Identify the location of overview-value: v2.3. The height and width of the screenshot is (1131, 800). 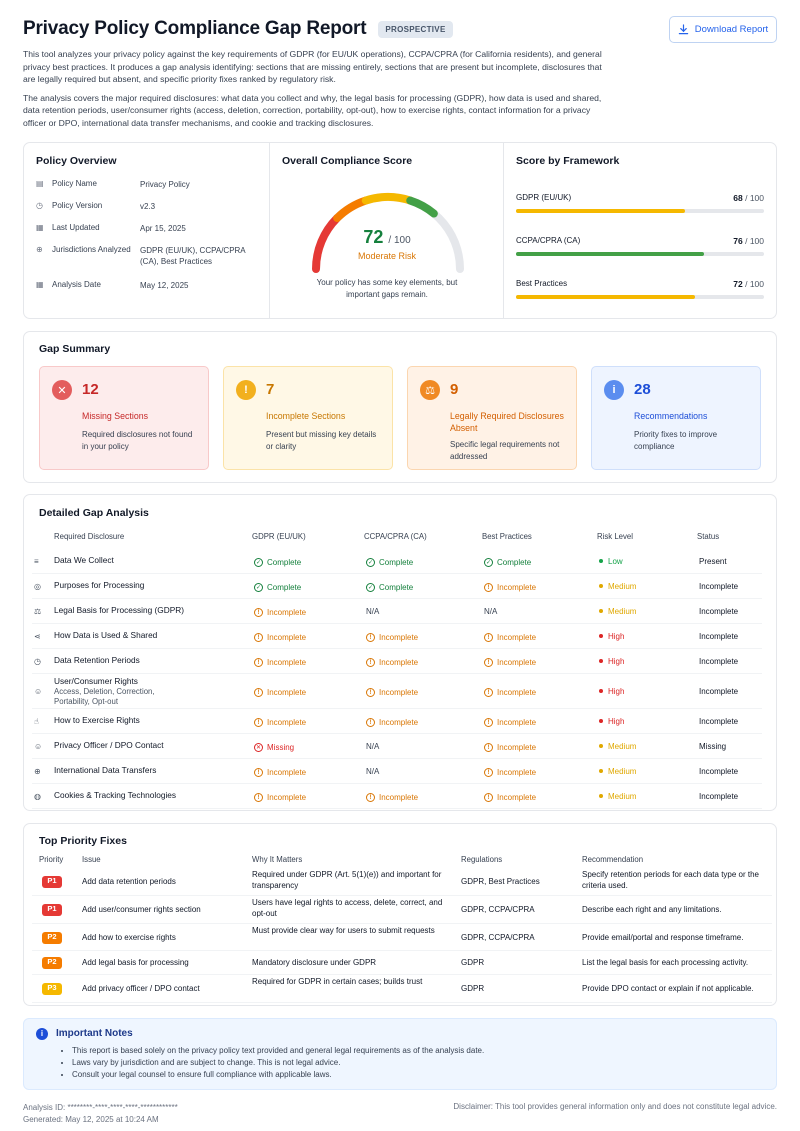
(148, 206).